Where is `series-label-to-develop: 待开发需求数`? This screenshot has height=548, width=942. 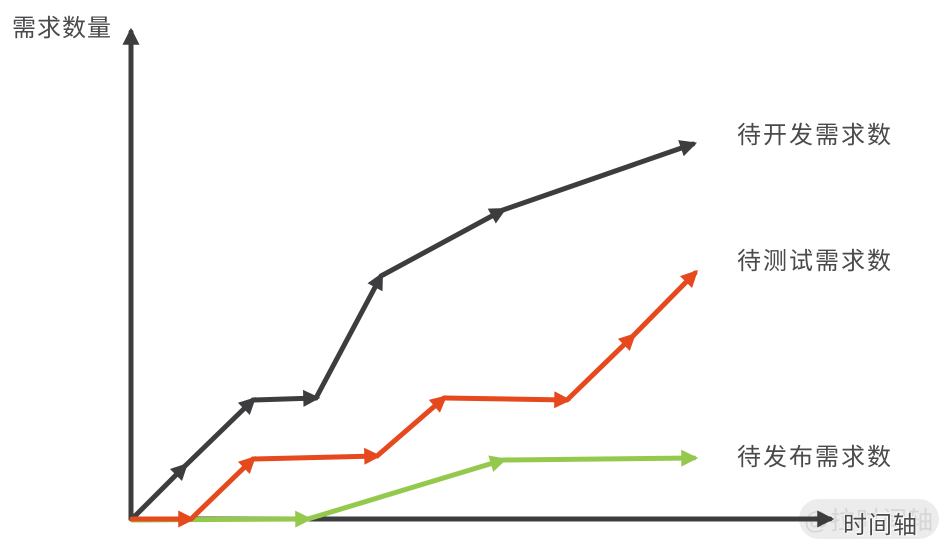 series-label-to-develop: 待开发需求数 is located at coordinates (815, 135).